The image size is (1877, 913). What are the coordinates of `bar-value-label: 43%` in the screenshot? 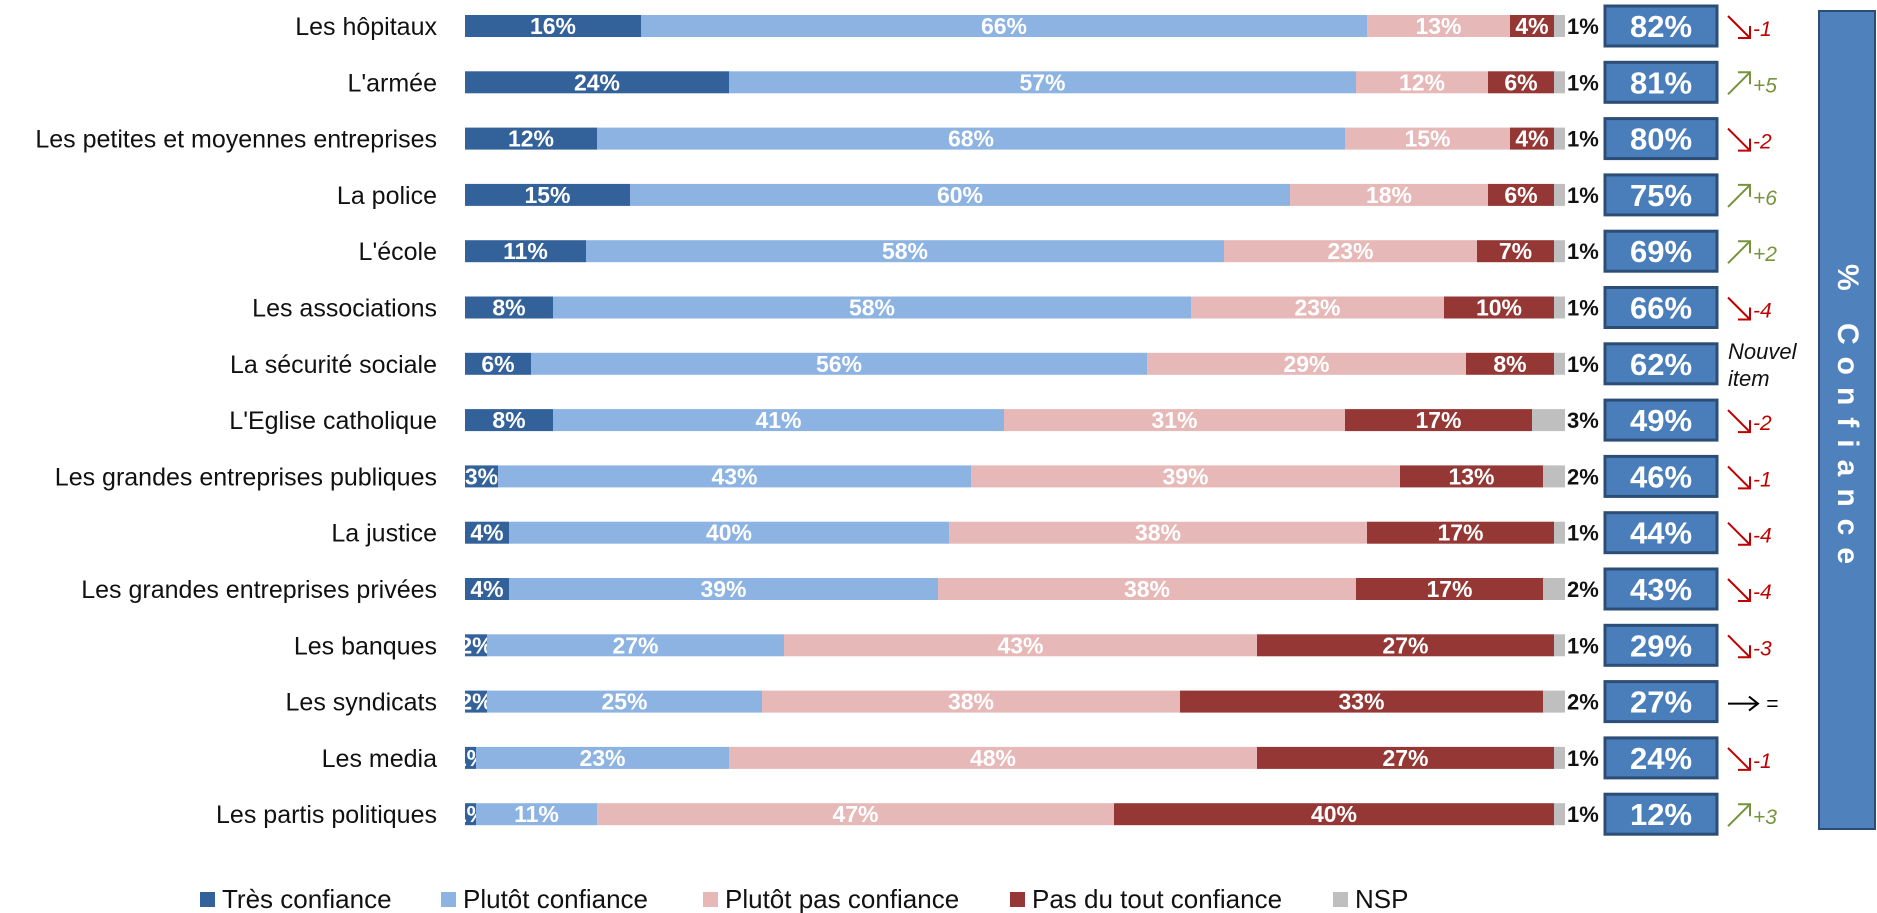 It's located at (734, 476).